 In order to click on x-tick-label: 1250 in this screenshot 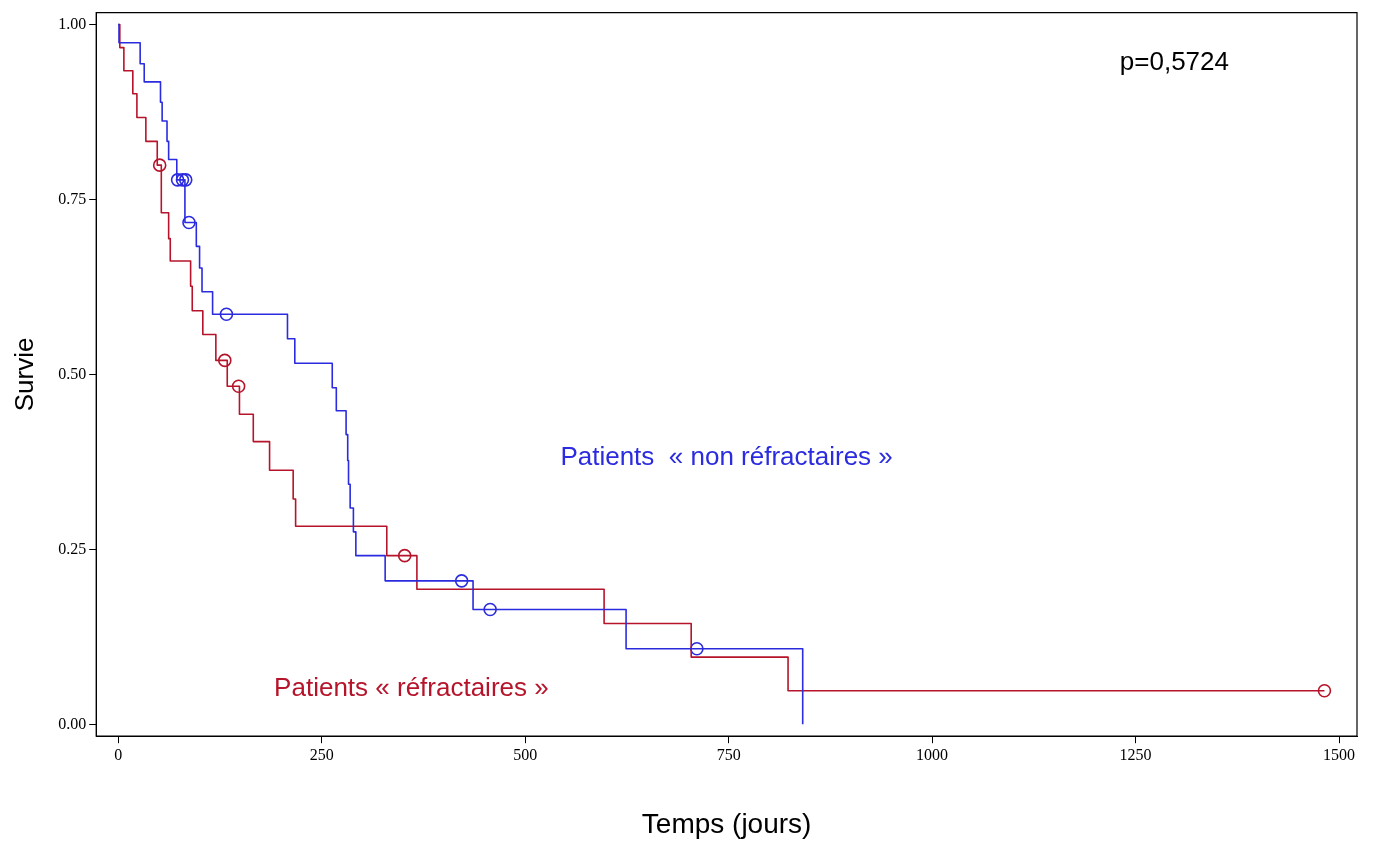, I will do `click(1135, 754)`.